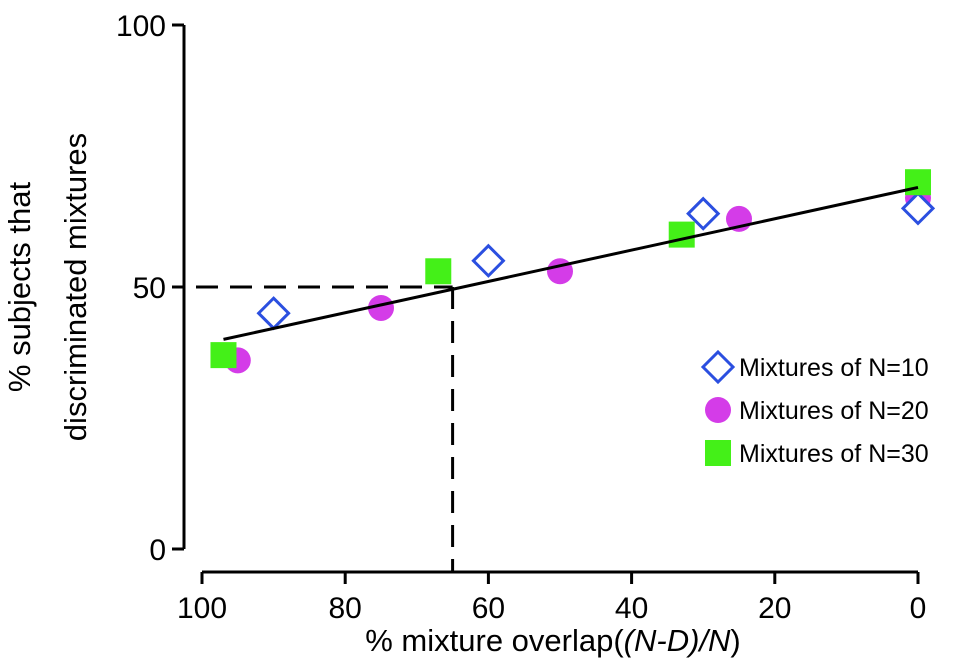 This screenshot has width=969, height=670. Describe the element at coordinates (141, 26) in the screenshot. I see `y-tick-label: 100` at that location.